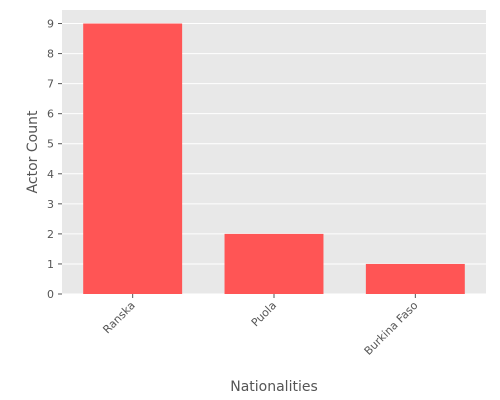 The height and width of the screenshot is (400, 500). I want to click on y-tick-label: 5, so click(50, 144).